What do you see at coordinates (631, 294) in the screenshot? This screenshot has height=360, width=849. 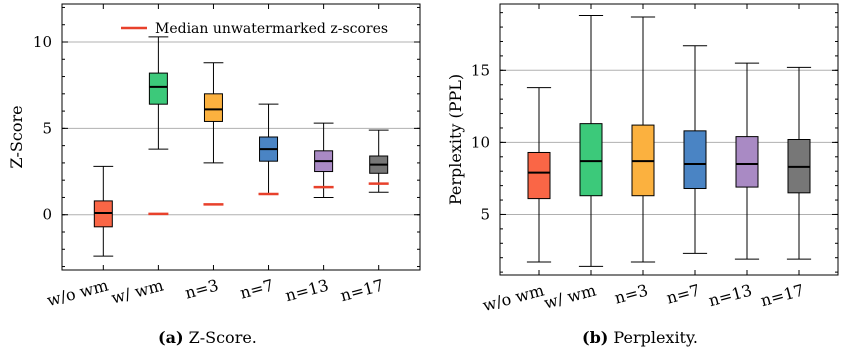 I see `ppl-xtick-label: n=3` at bounding box center [631, 294].